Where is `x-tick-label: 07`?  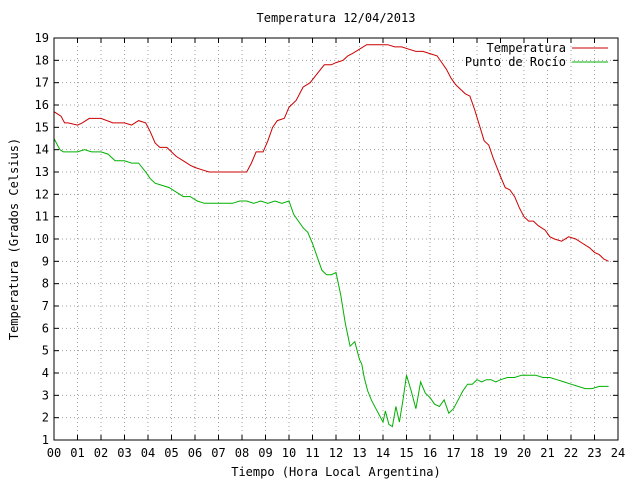
x-tick-label: 07 is located at coordinates (218, 453).